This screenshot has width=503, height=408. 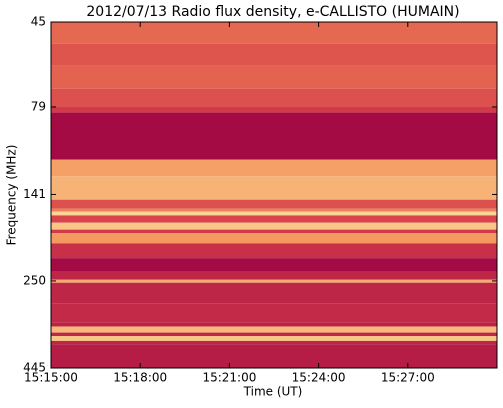 I want to click on x-tick-label: 15:15:00, so click(x=51, y=378).